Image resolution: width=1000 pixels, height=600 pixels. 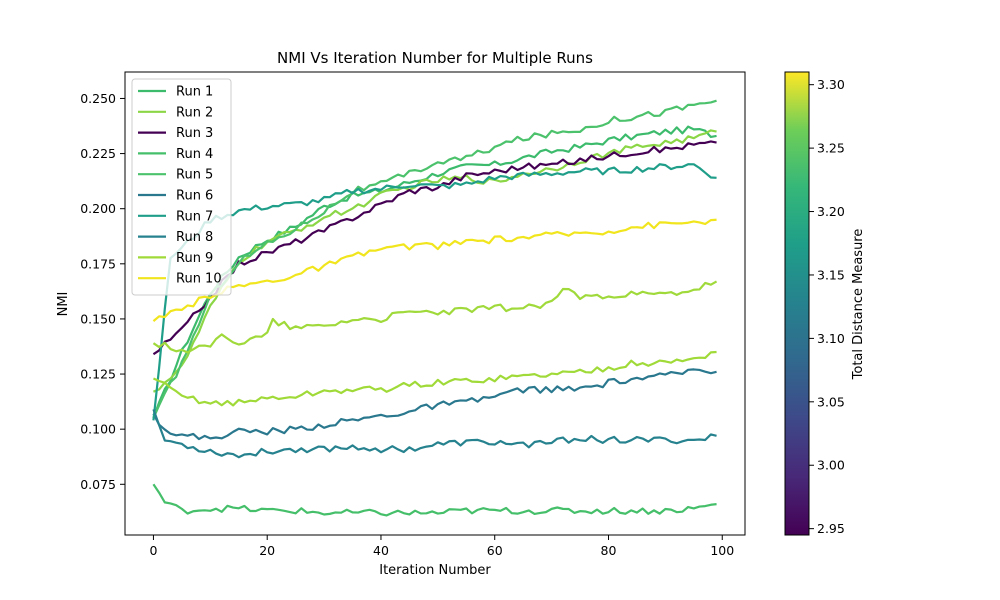 I want to click on y-tick-label: 0.150, so click(x=98, y=318).